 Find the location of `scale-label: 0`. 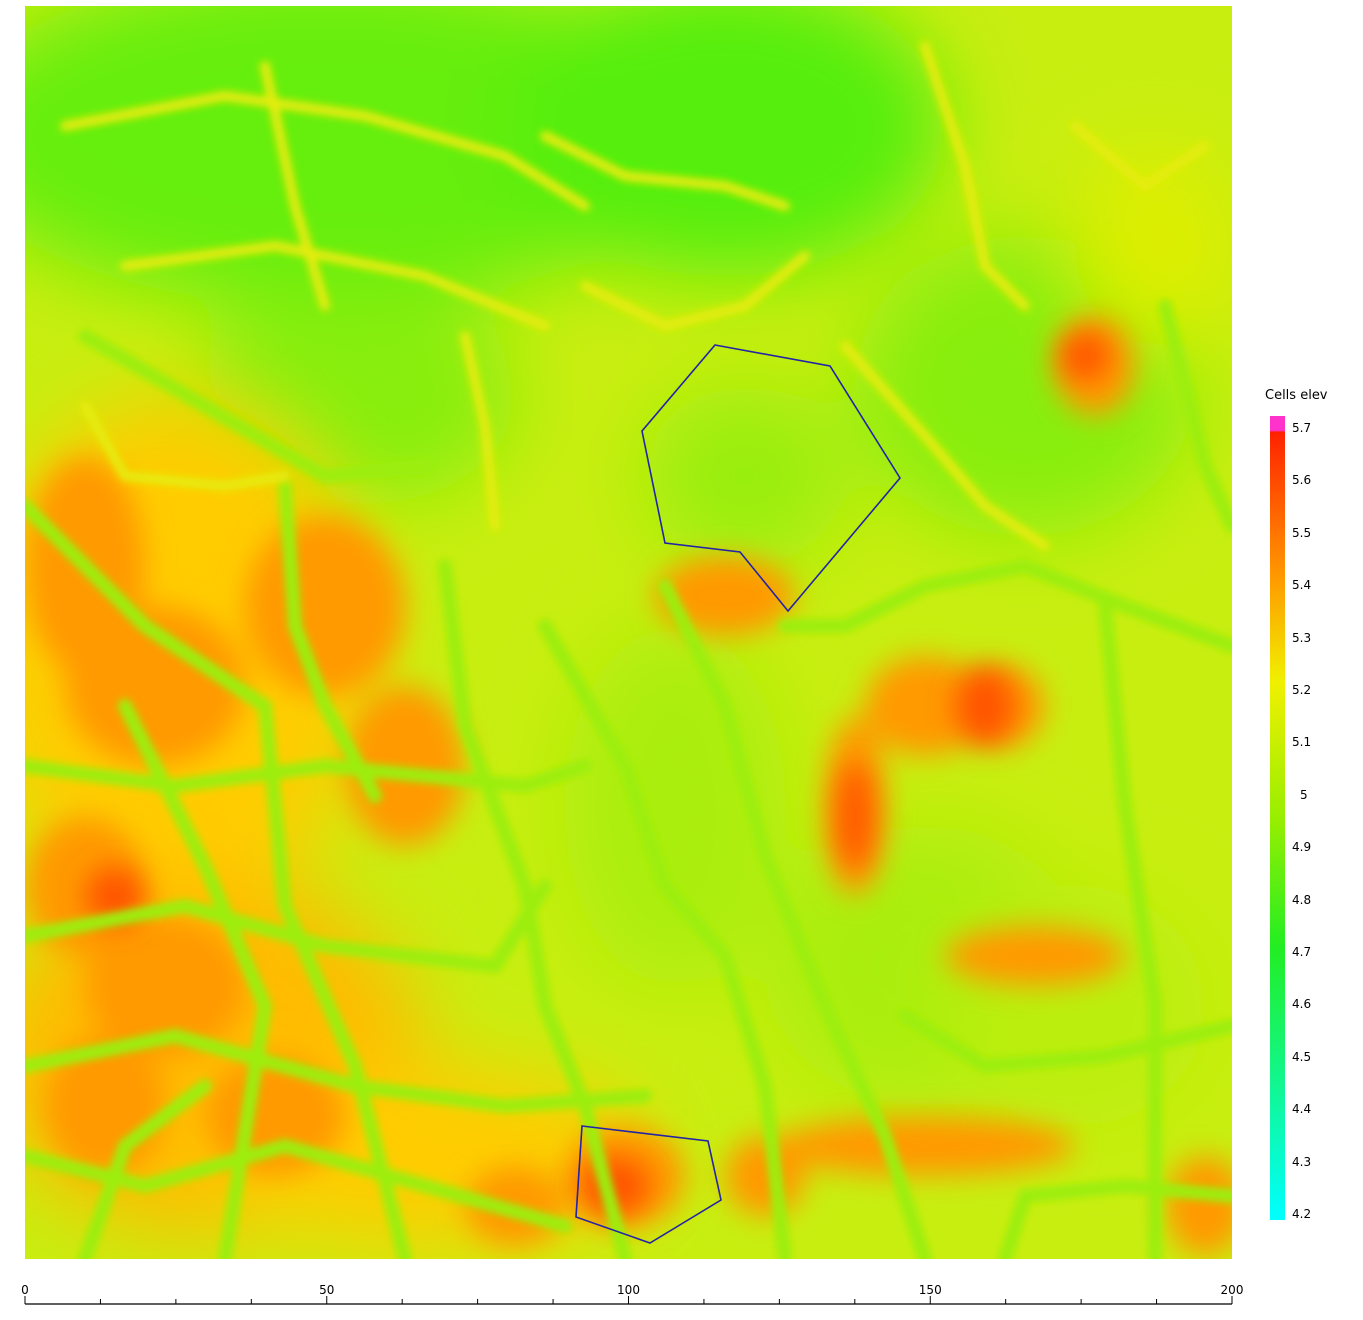

scale-label: 0 is located at coordinates (25, 1290).